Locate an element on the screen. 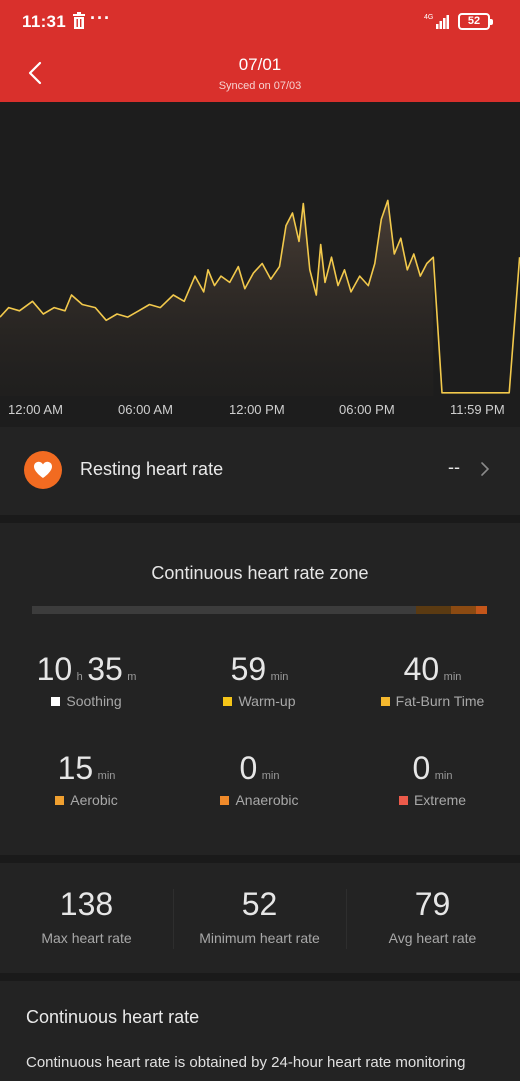 The image size is (520, 1081). battery-icon: 52 is located at coordinates (475, 21).